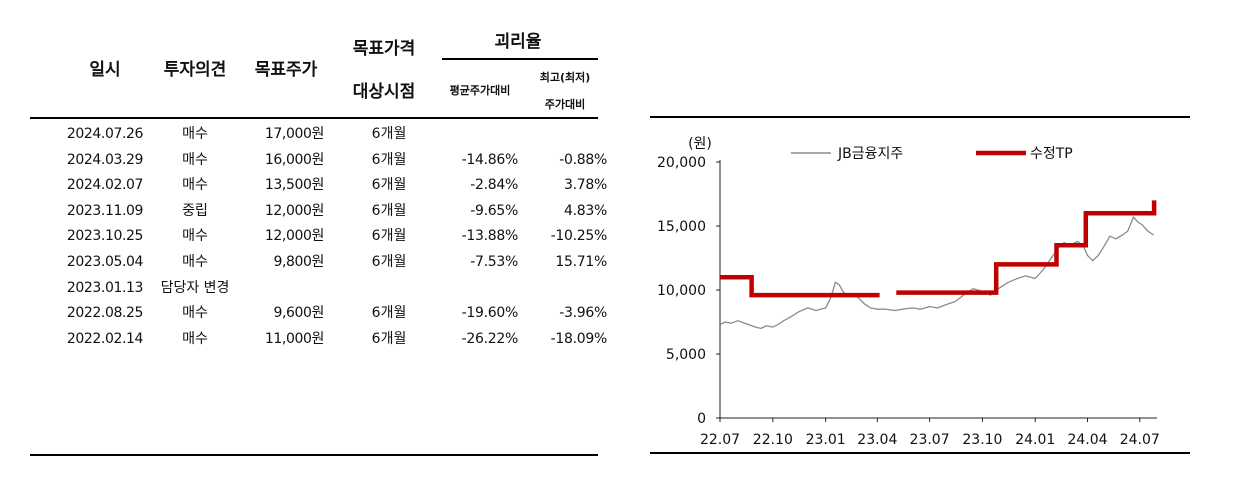 The width and height of the screenshot is (1248, 487). I want to click on y-tick-label: 10,000, so click(681, 291).